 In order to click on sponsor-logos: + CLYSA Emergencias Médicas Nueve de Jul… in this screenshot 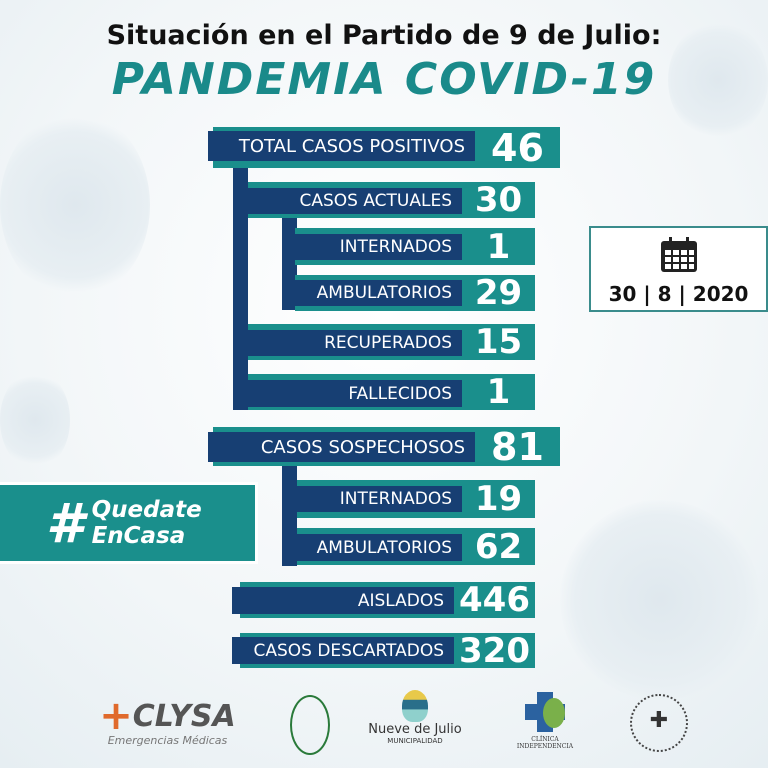, I will do `click(384, 725)`.